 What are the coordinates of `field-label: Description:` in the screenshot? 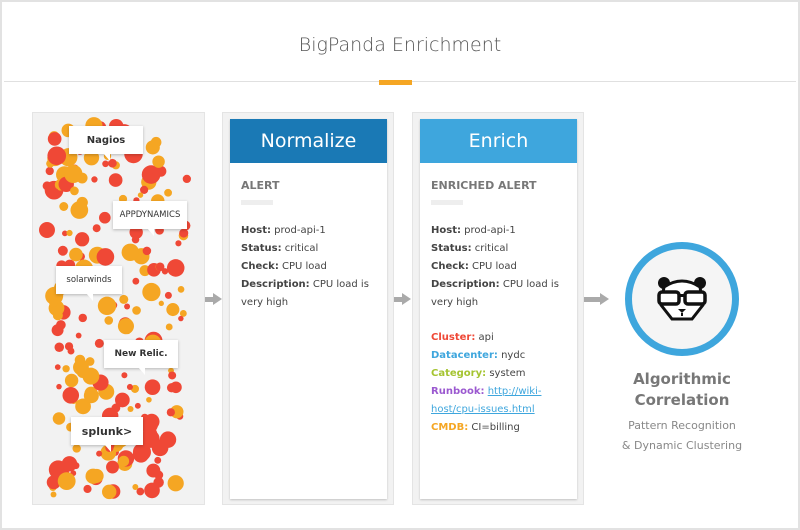 It's located at (465, 284).